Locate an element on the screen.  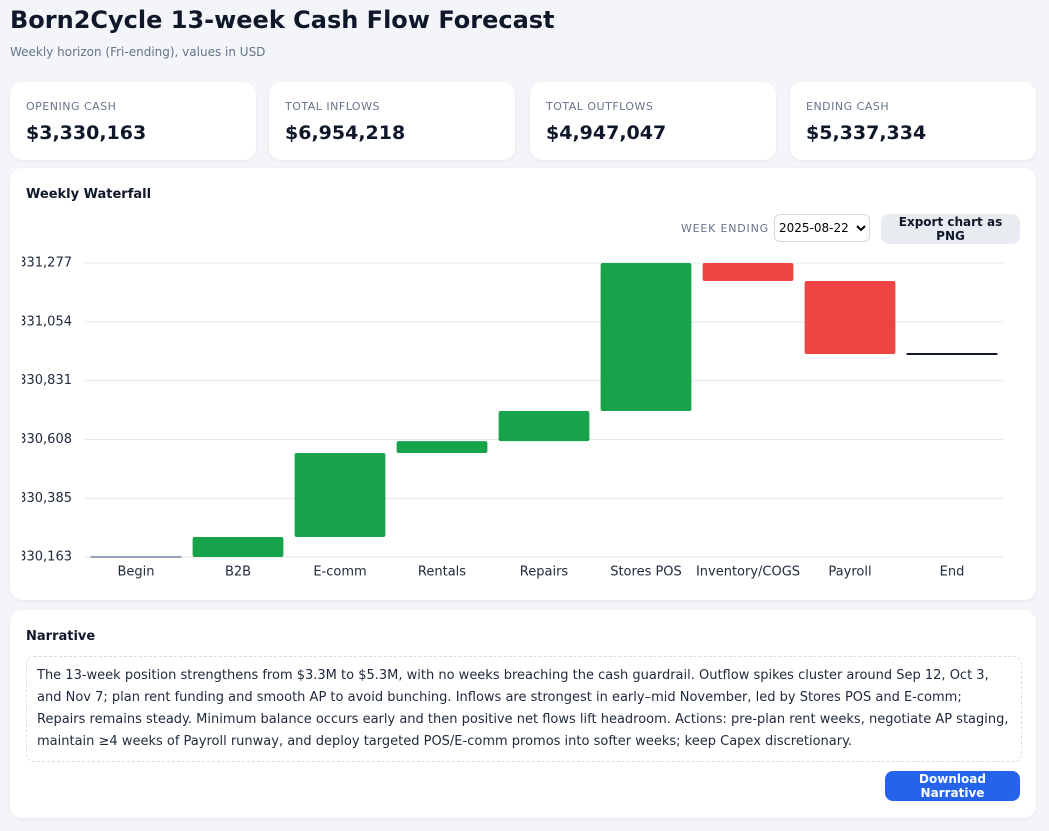
y-tick-label: 3,331,277 is located at coordinates (47, 263).